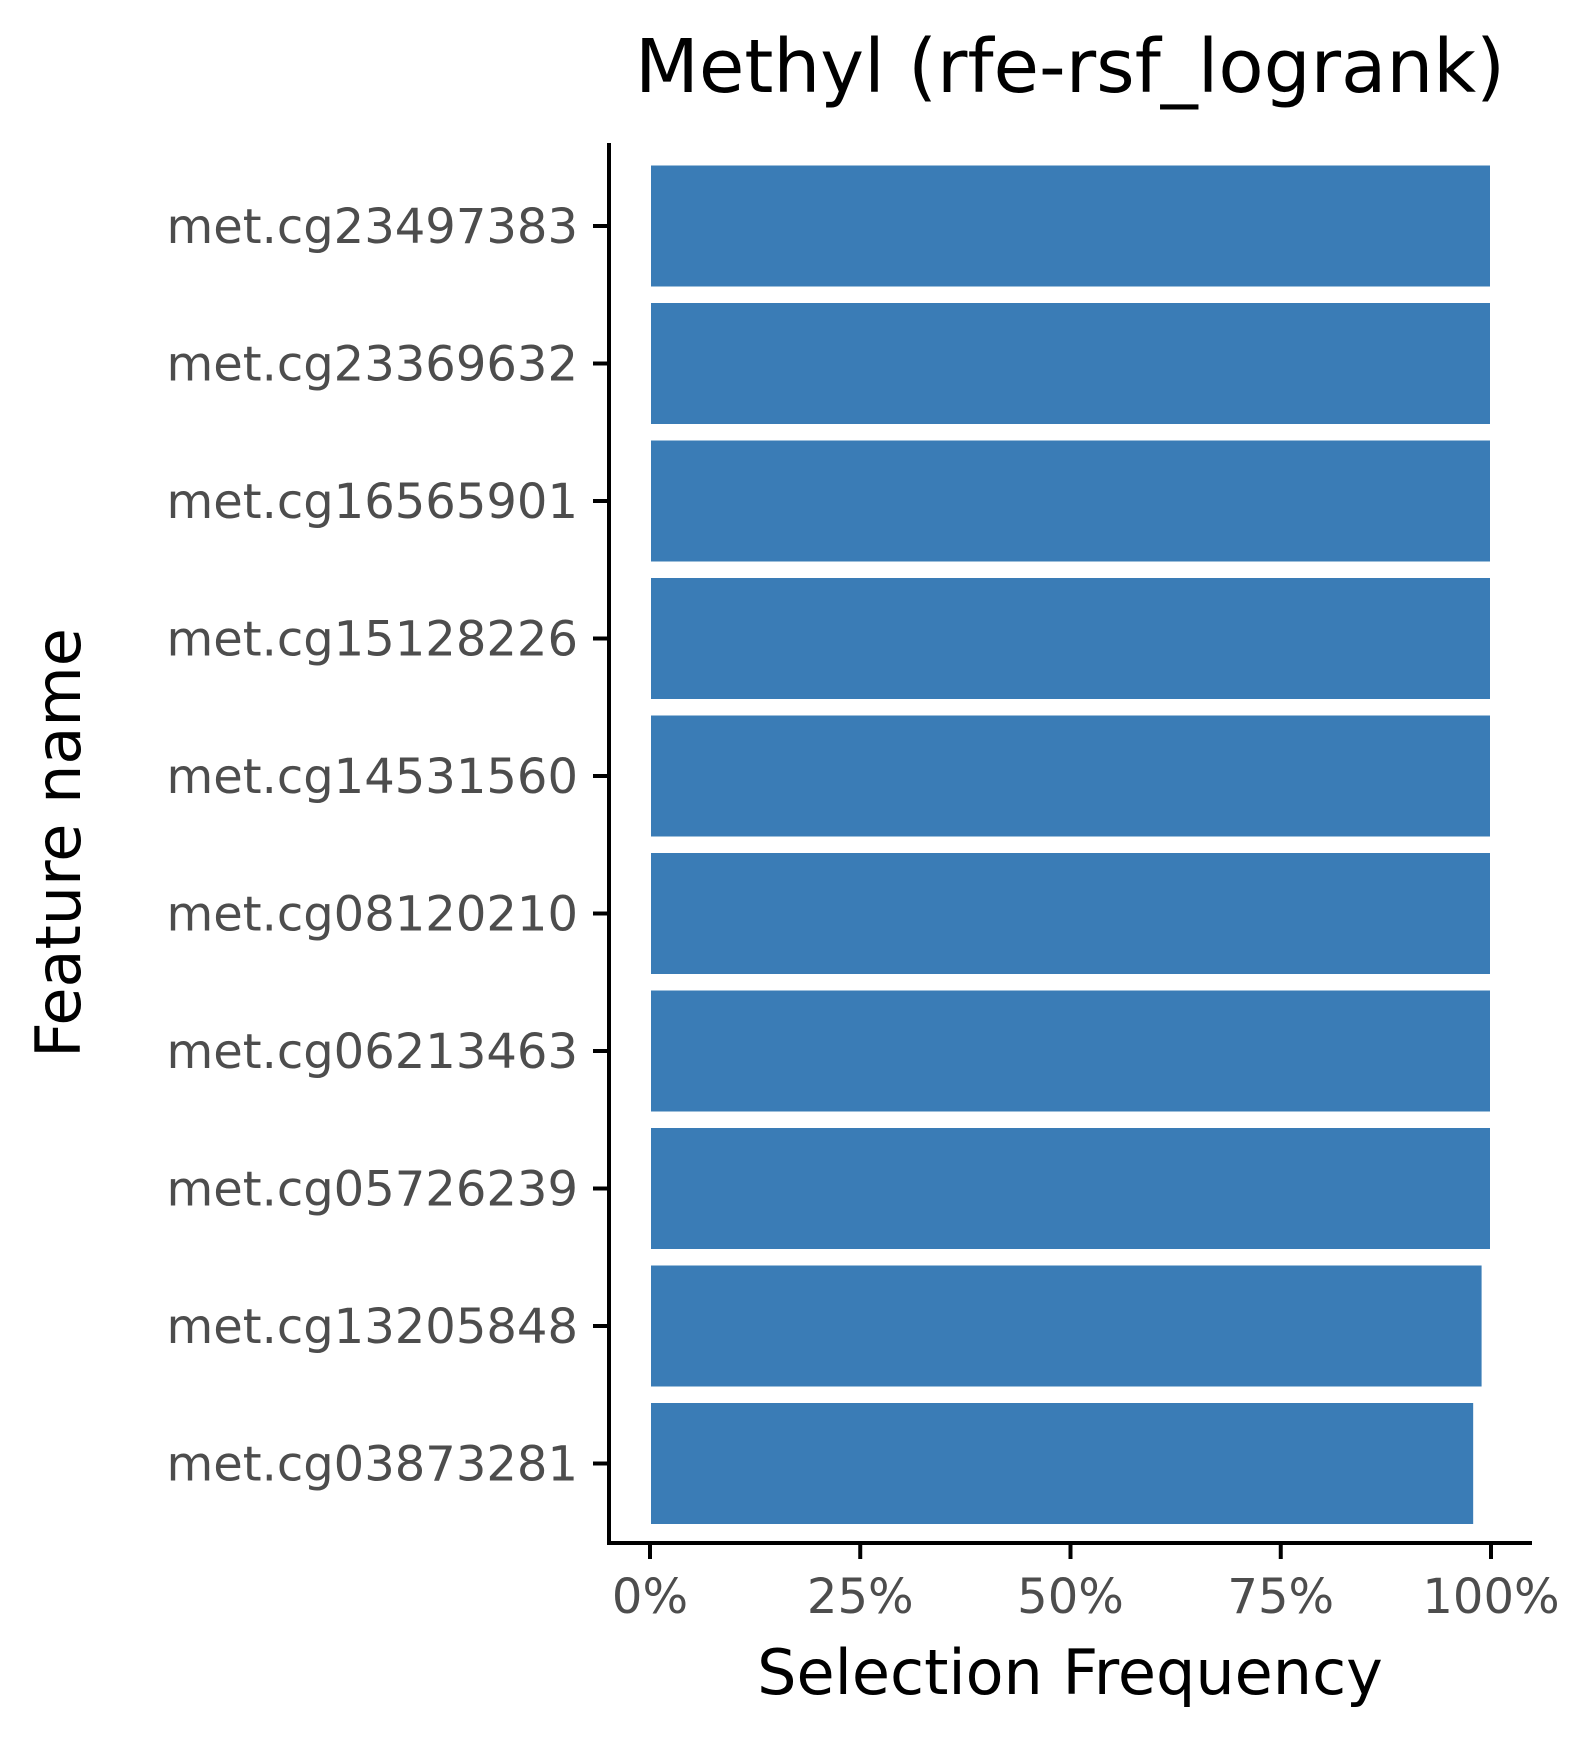 This screenshot has width=1575, height=1750. What do you see at coordinates (1070, 776) in the screenshot?
I see `bar-met.cg14531560` at bounding box center [1070, 776].